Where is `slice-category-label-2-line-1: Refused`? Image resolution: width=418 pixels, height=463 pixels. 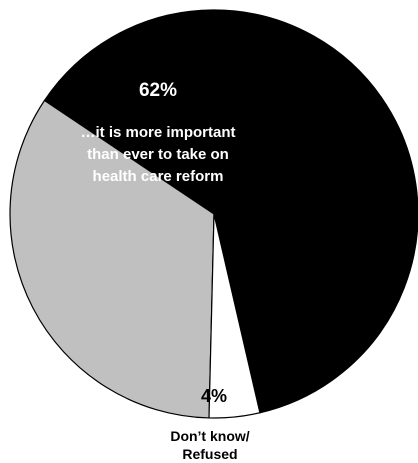
slice-category-label-2-line-1: Refused is located at coordinates (209, 454).